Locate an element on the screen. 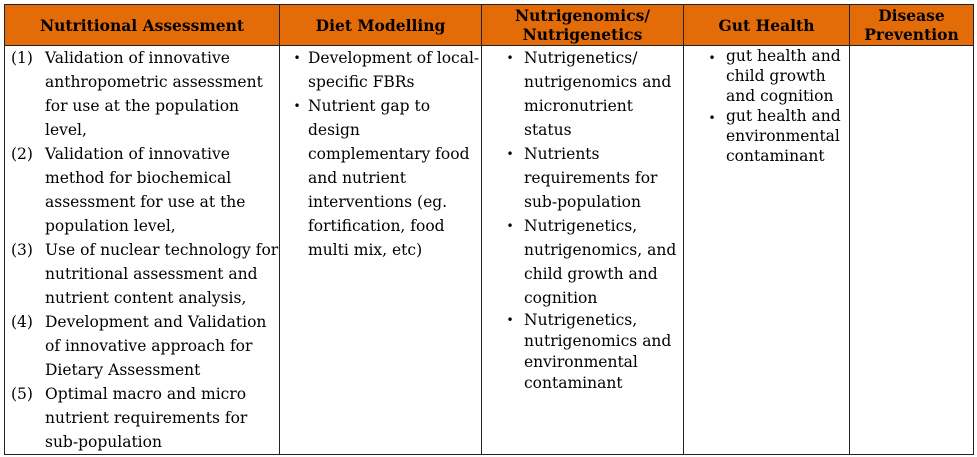 Image resolution: width=977 pixels, height=457 pixels. item-text: gut health and environmental contaminant is located at coordinates (783, 136).